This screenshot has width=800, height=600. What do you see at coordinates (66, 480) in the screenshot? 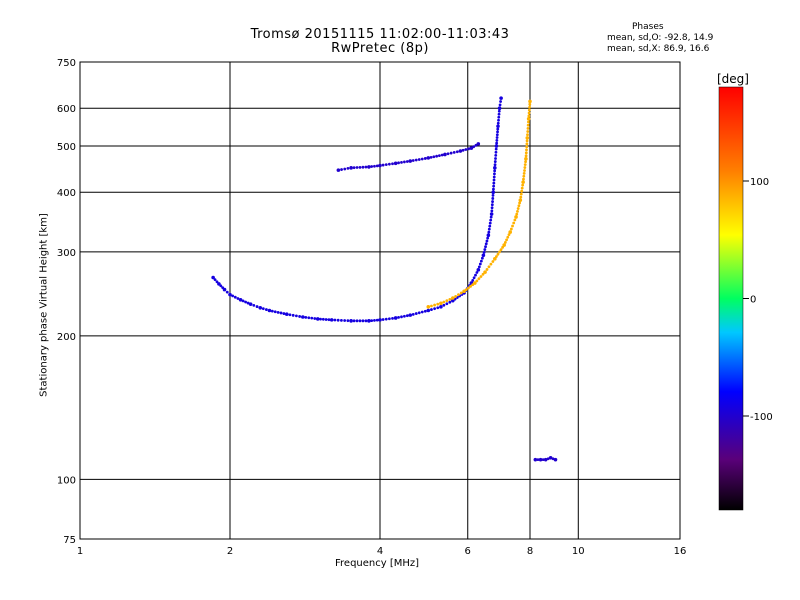
I see `y-tick-label: 100` at bounding box center [66, 480].